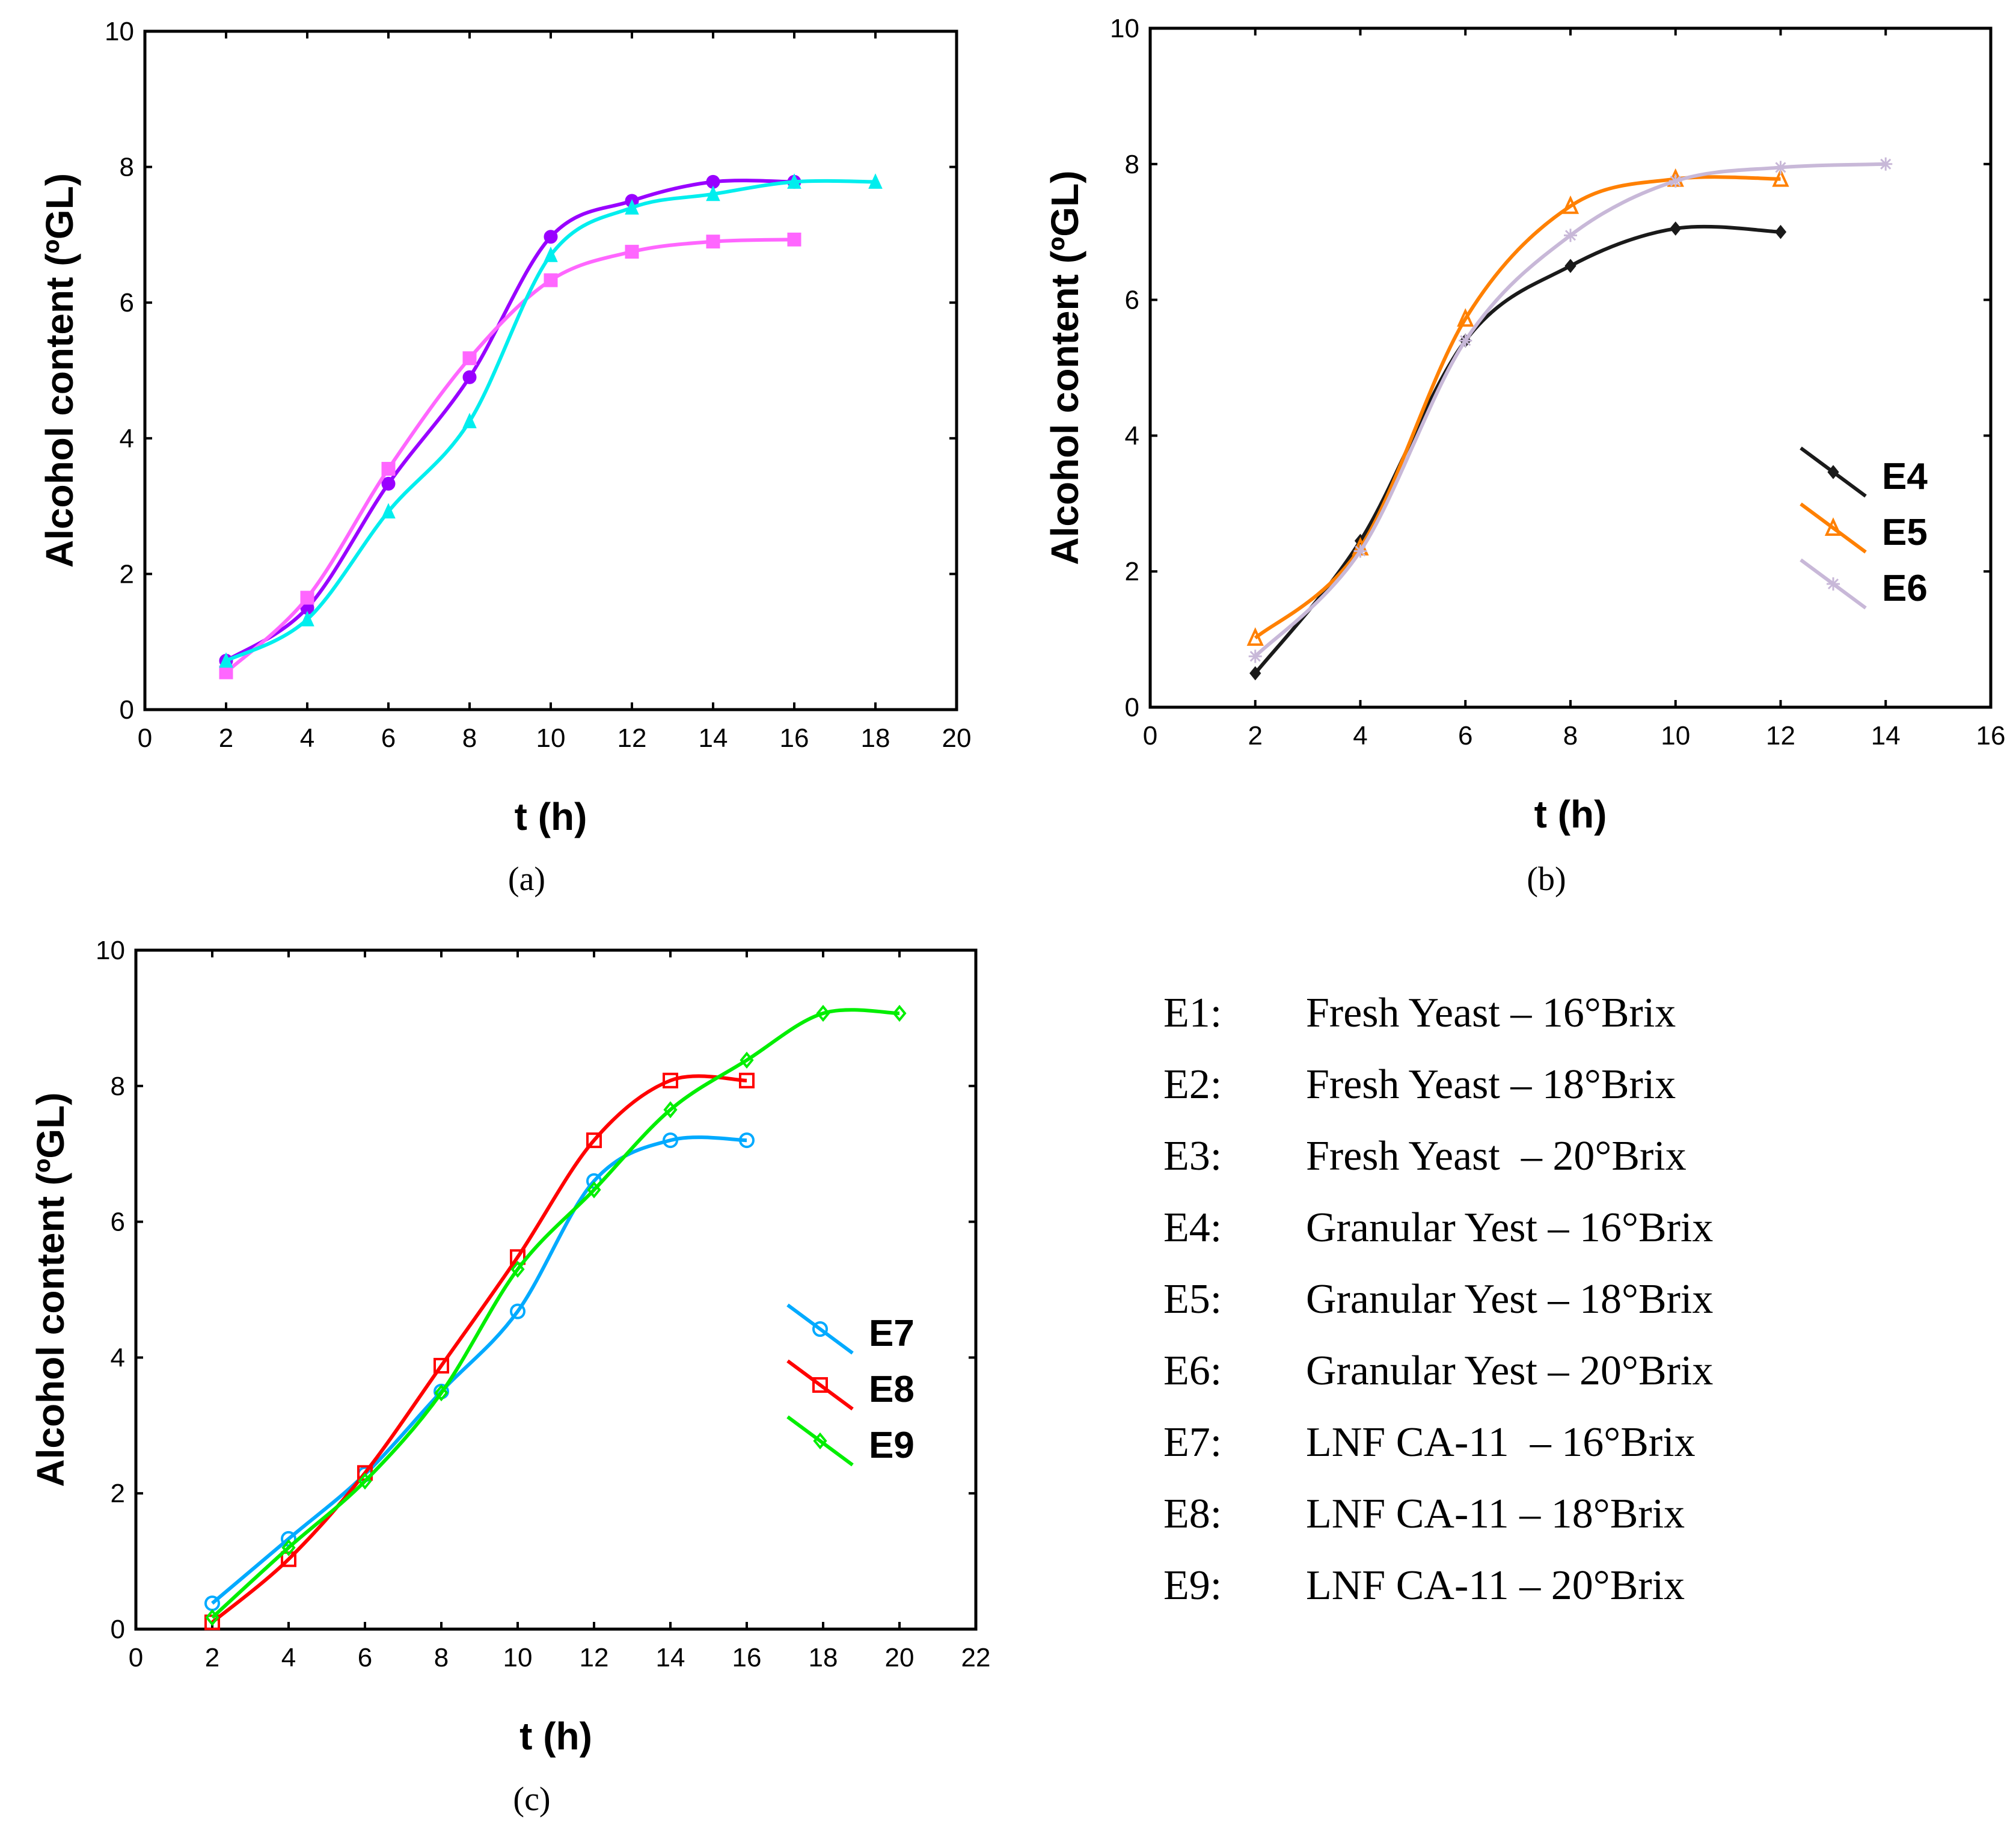 The height and width of the screenshot is (1833, 2016). What do you see at coordinates (559, 1372) in the screenshot?
I see `series-E7: E7` at bounding box center [559, 1372].